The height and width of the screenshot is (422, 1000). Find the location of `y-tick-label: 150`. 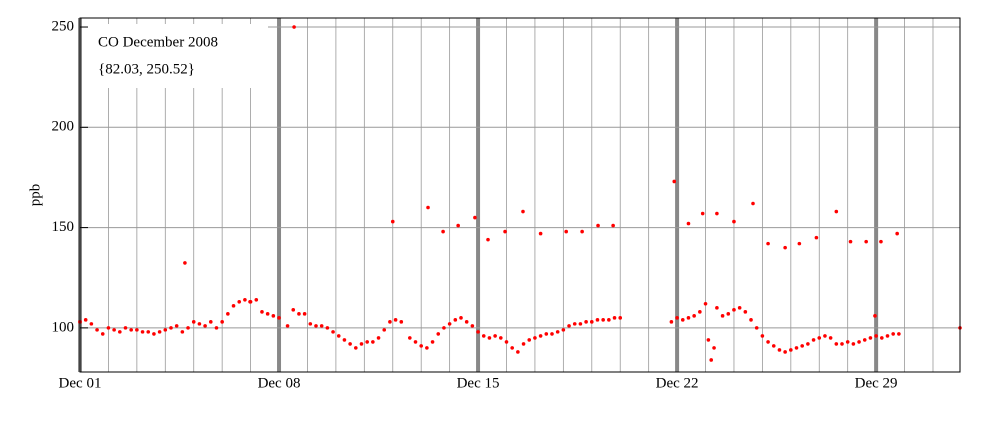

y-tick-label: 150 is located at coordinates (63, 227).